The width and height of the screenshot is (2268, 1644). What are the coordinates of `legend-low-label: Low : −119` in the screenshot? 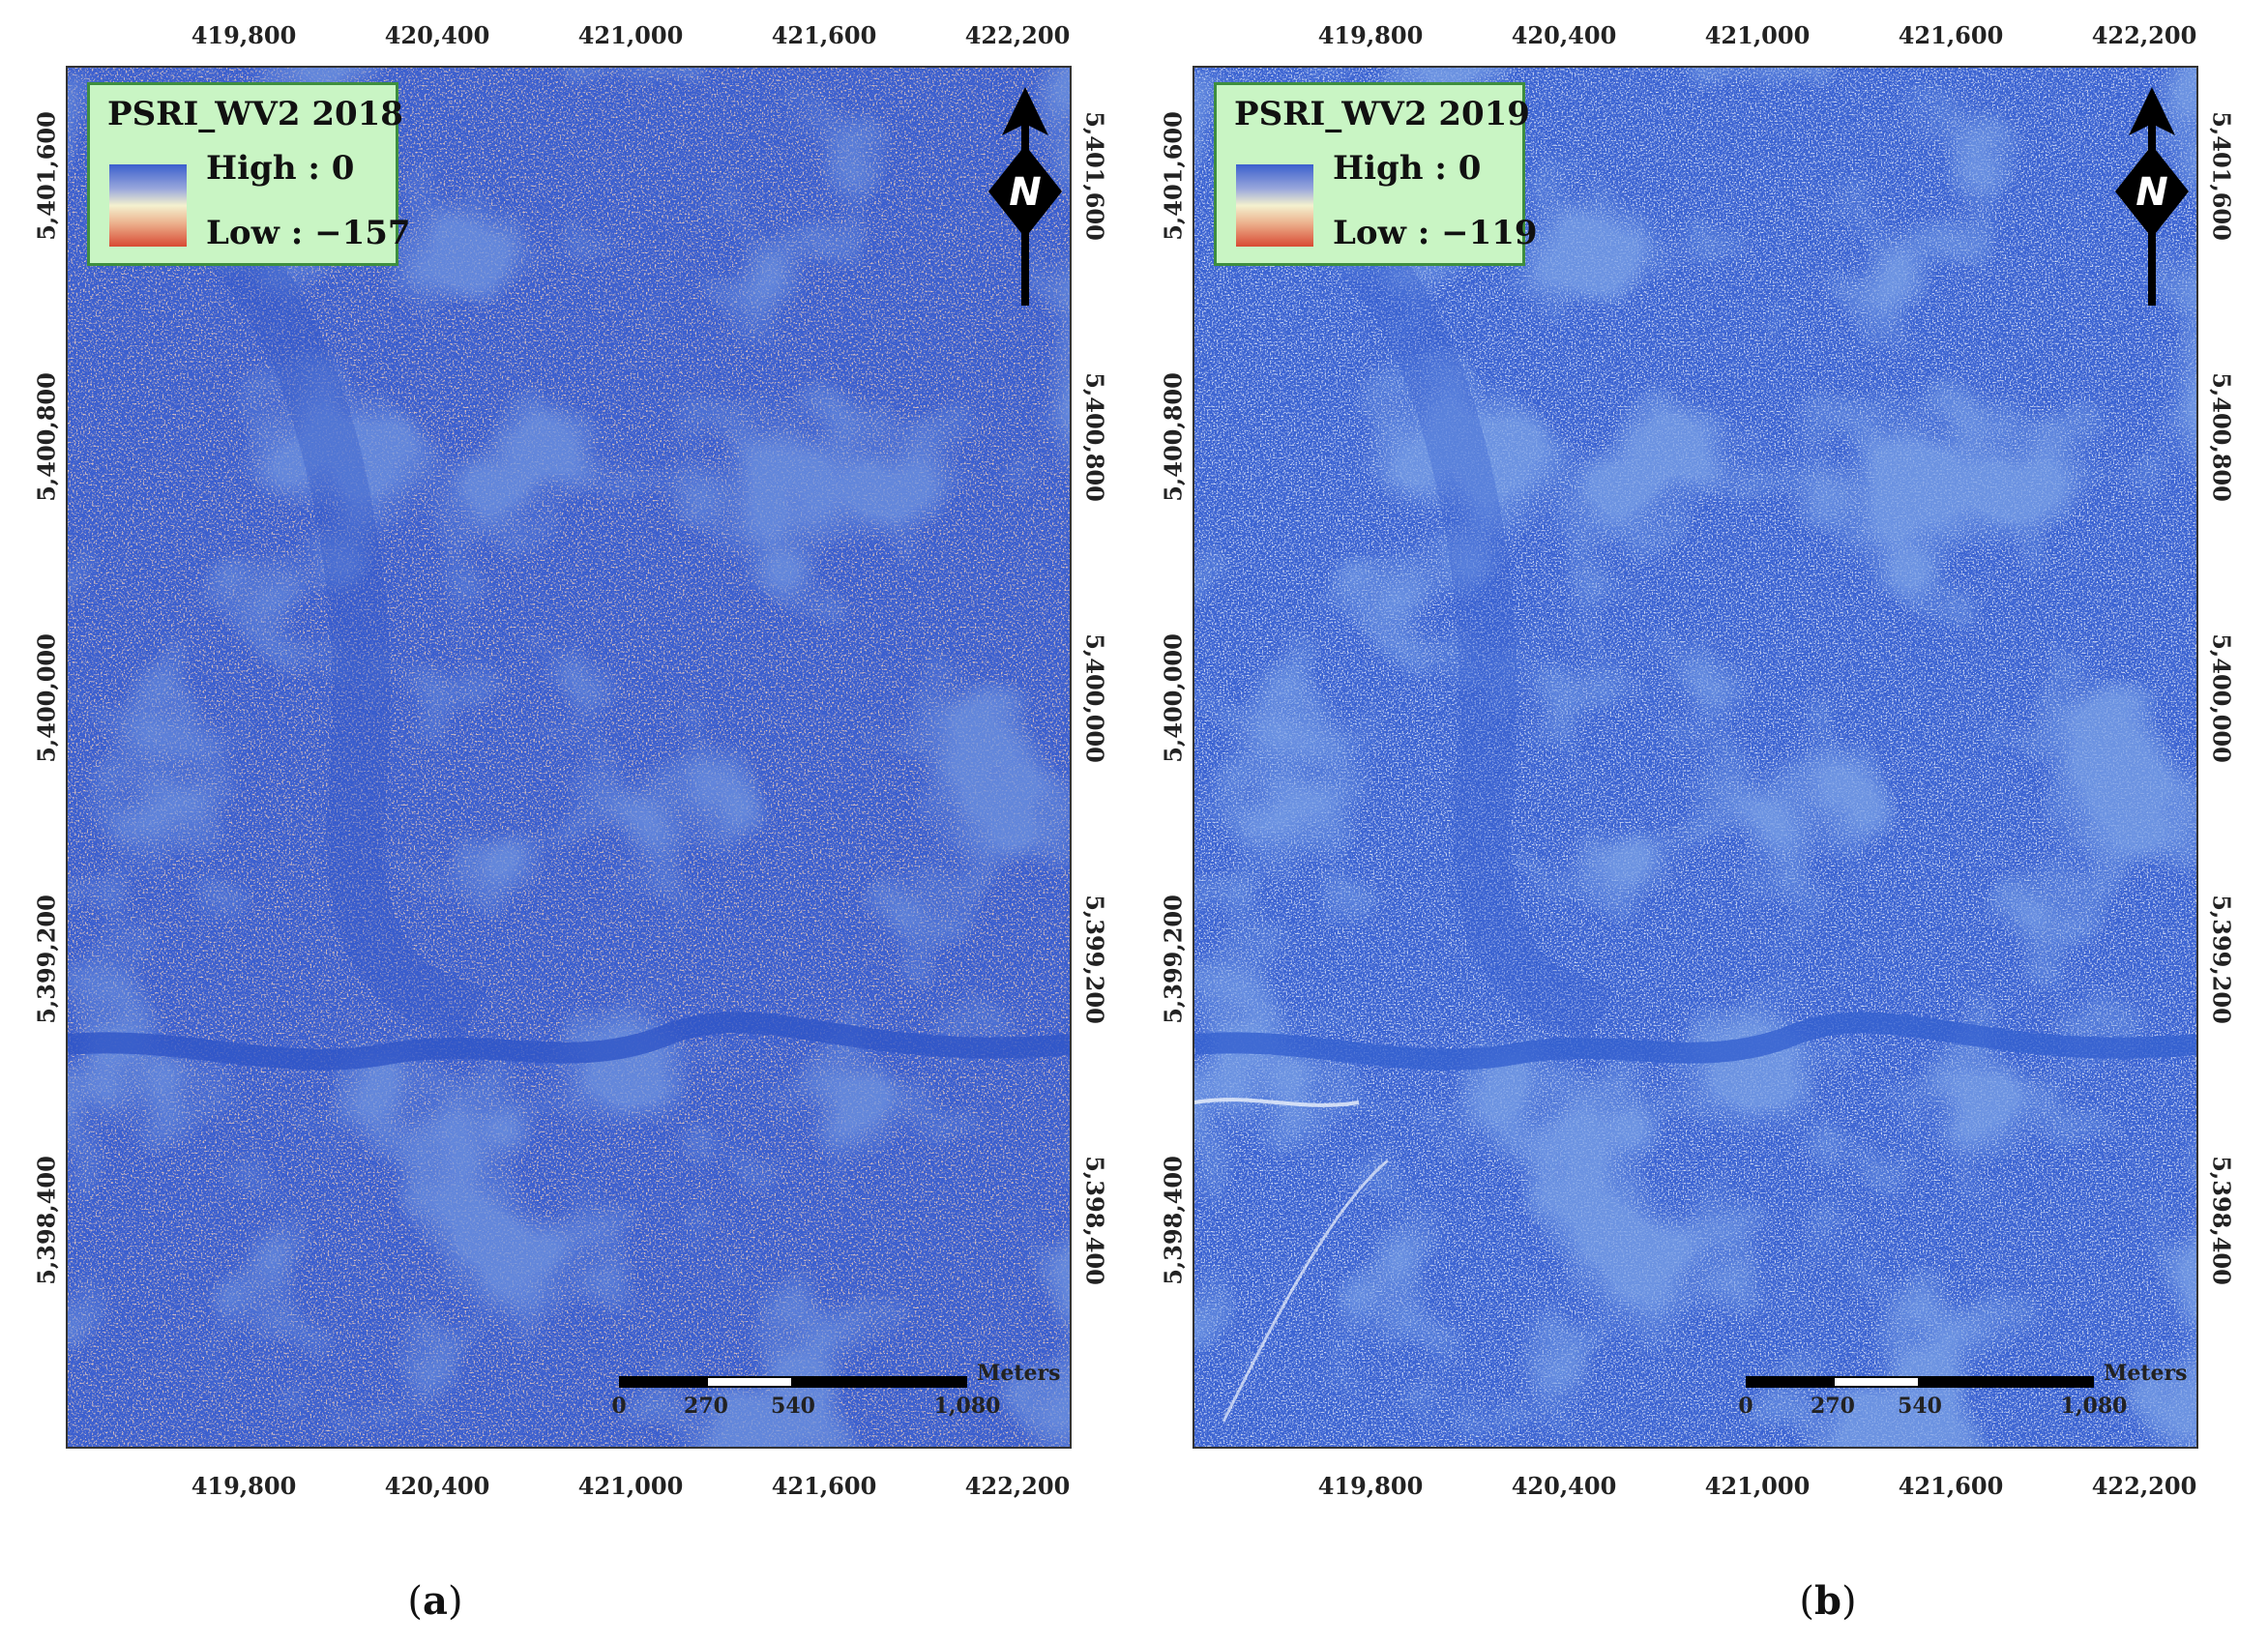 It's located at (1435, 233).